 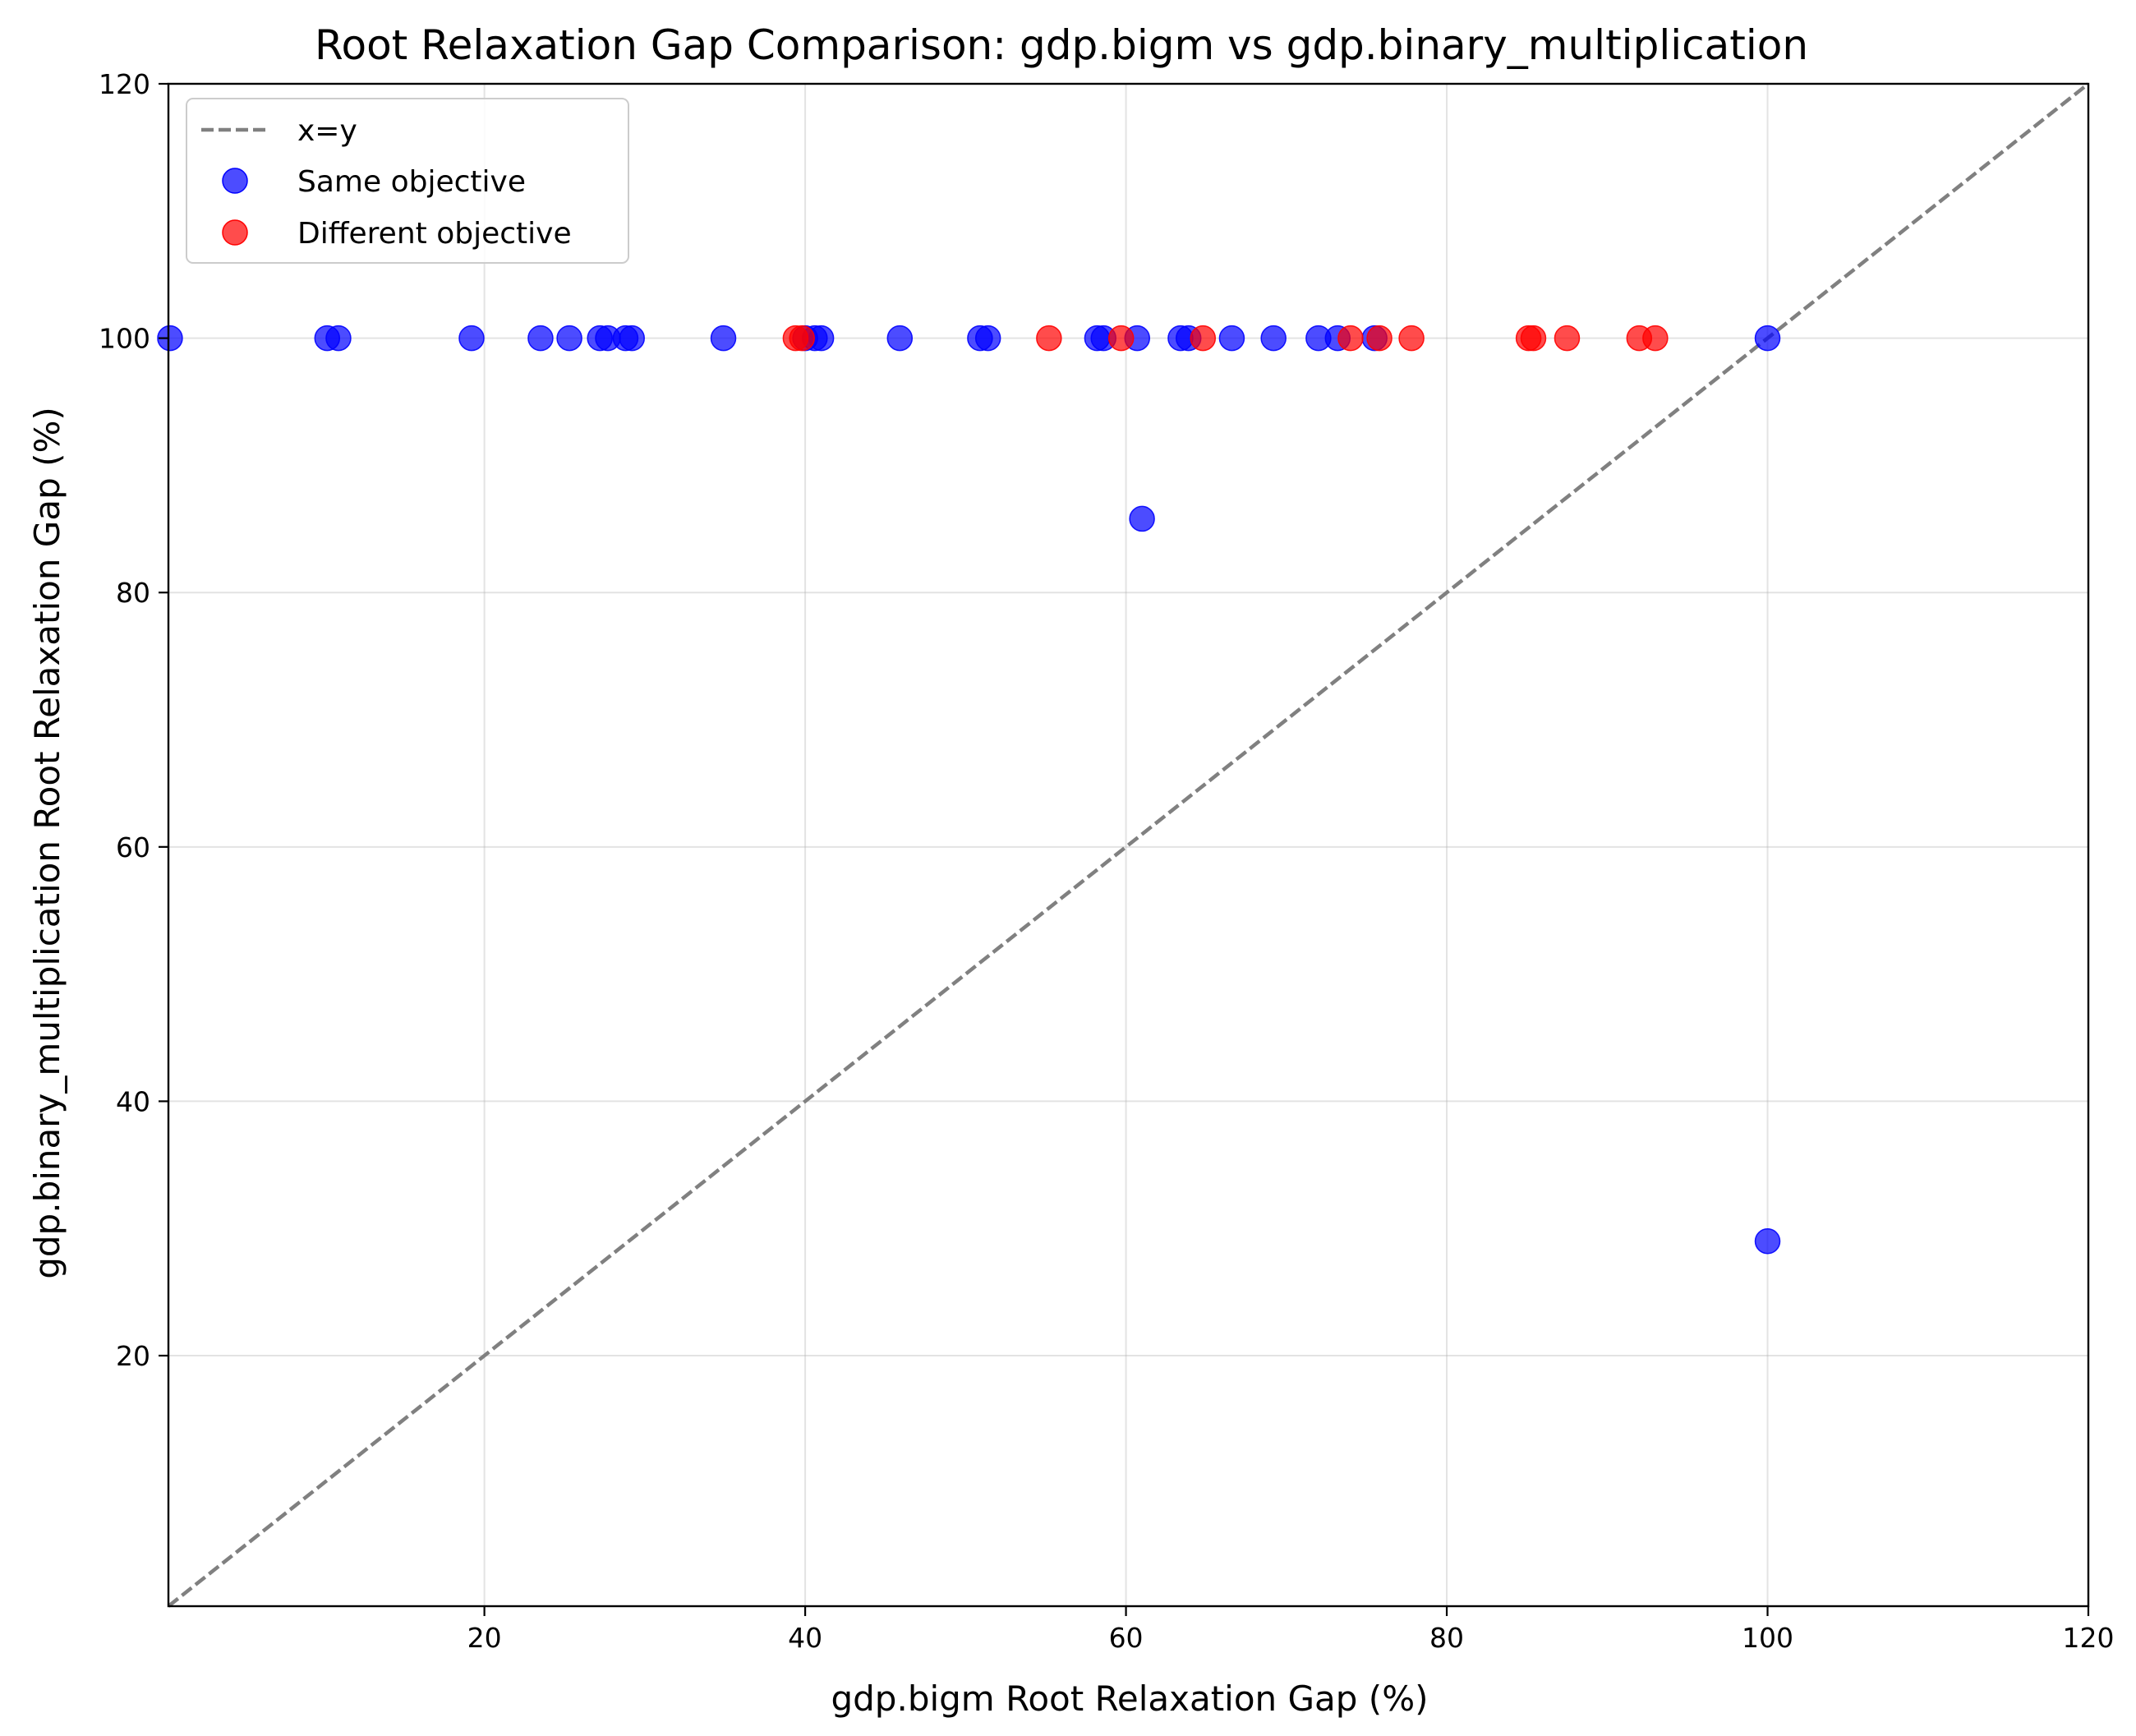 What do you see at coordinates (235, 233) in the screenshot?
I see `legend-marker-different-objective` at bounding box center [235, 233].